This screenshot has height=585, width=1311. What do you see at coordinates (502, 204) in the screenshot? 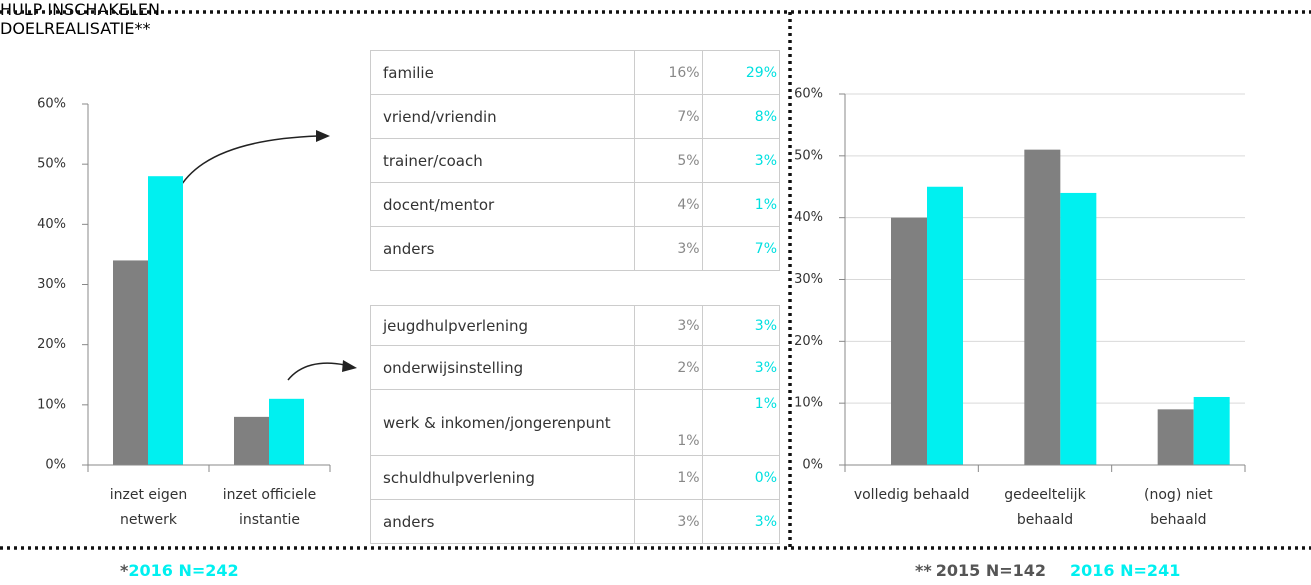
I see `table-label: docent/mentor` at bounding box center [502, 204].